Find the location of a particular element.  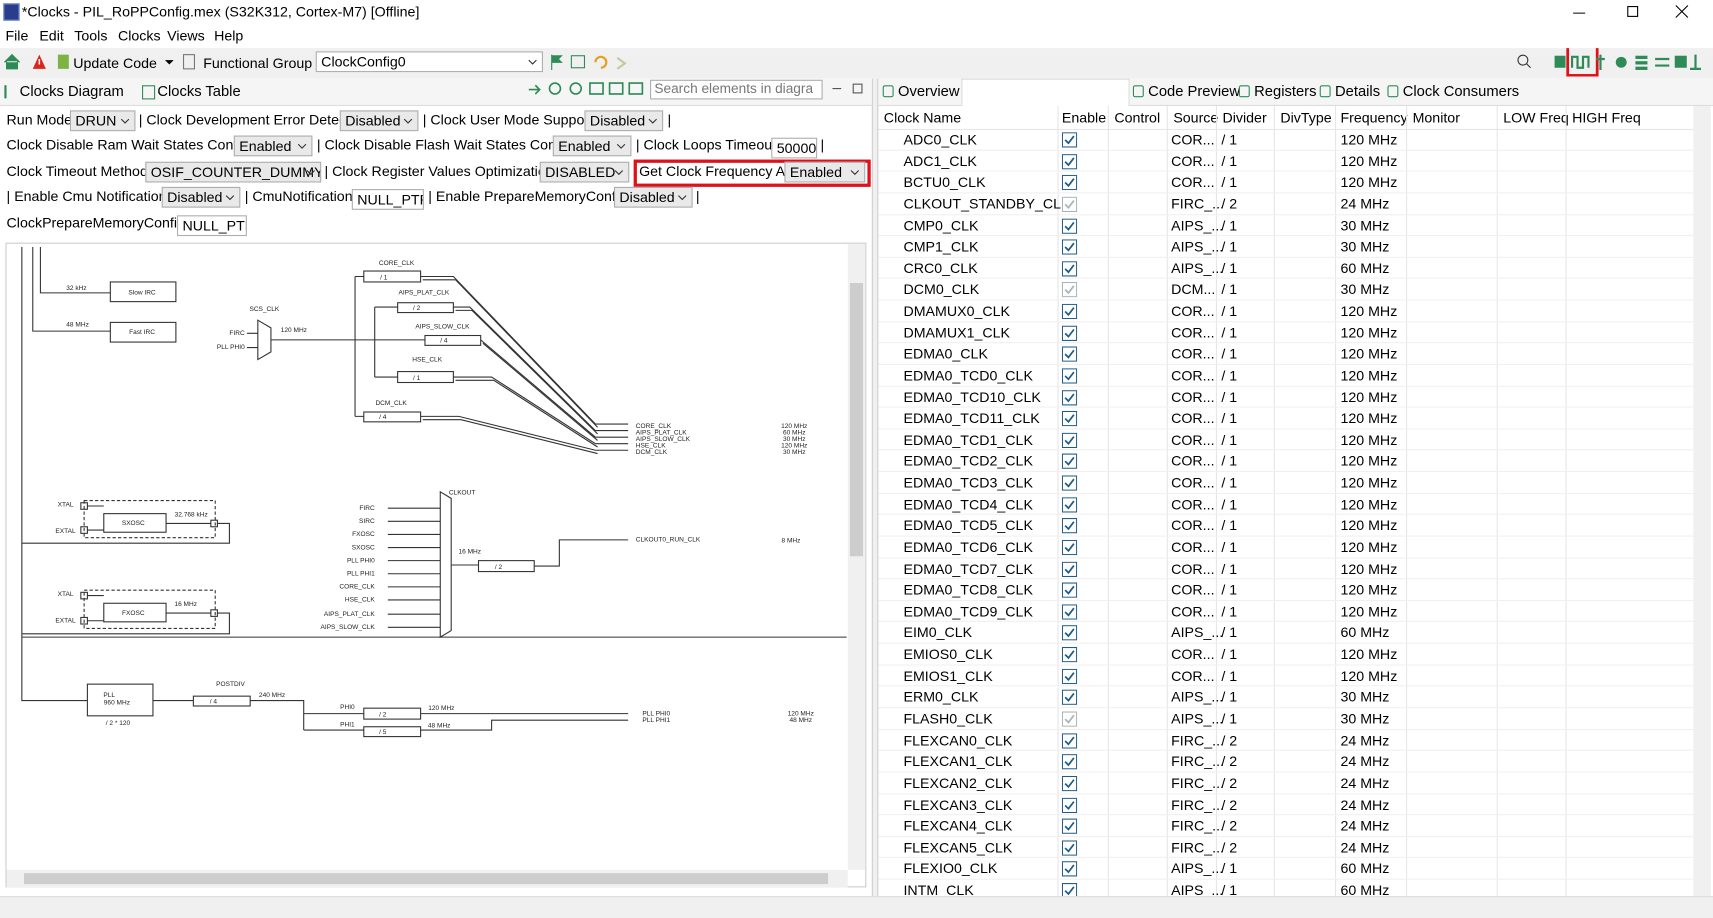

table-row: EDMA0_TCD11_CLK COR... / 1 120 MHz is located at coordinates (1286, 419).